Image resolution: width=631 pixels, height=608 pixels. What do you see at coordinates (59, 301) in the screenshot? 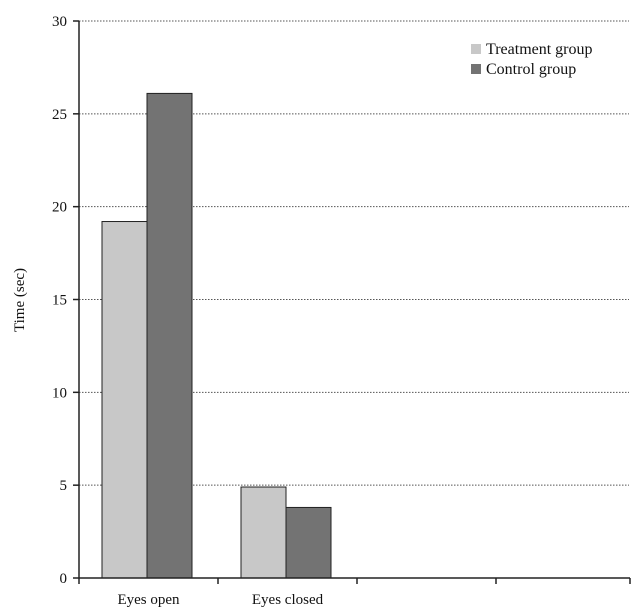
I see `y-tick-label-15: 15` at bounding box center [59, 301].